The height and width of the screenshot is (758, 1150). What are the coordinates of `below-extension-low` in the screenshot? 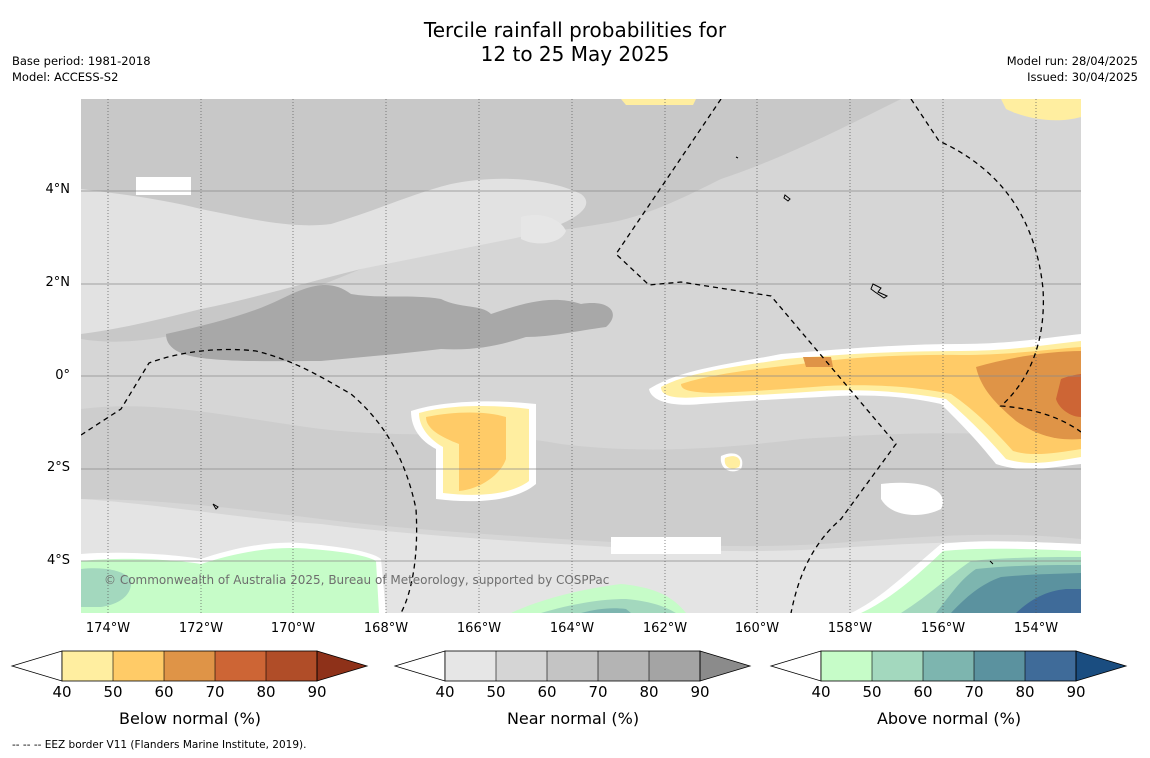 It's located at (36, 666).